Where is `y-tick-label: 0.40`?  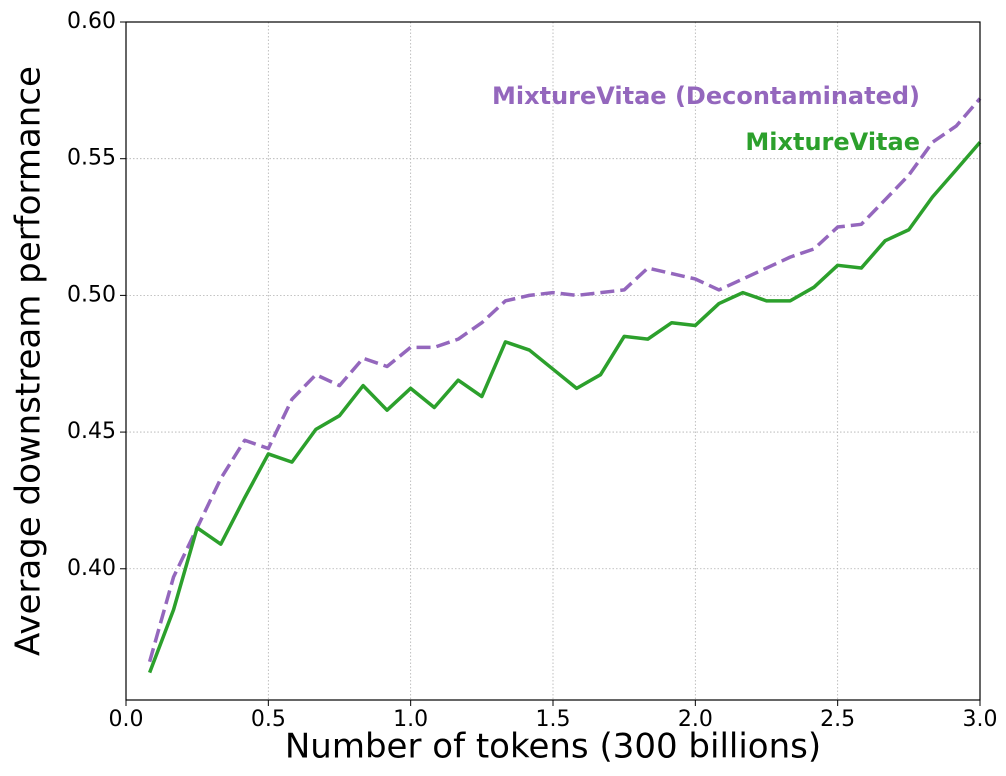 y-tick-label: 0.40 is located at coordinates (91, 568).